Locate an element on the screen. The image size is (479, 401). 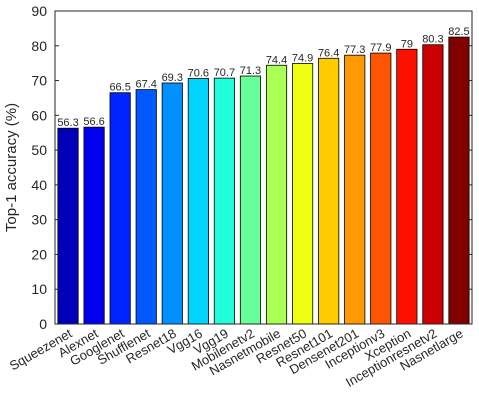
y-tick-label: 30 is located at coordinates (39, 220).